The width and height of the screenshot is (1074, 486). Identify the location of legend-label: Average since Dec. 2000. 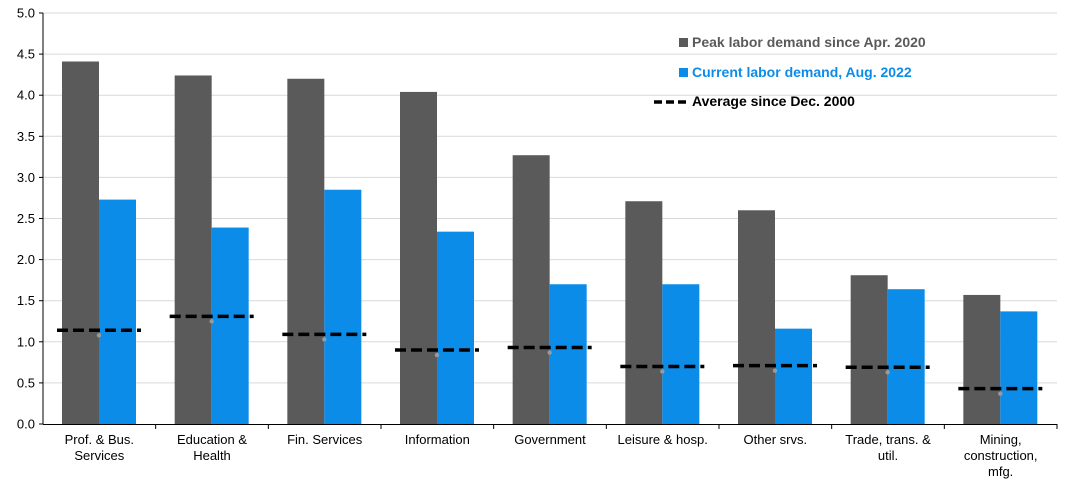
(773, 101).